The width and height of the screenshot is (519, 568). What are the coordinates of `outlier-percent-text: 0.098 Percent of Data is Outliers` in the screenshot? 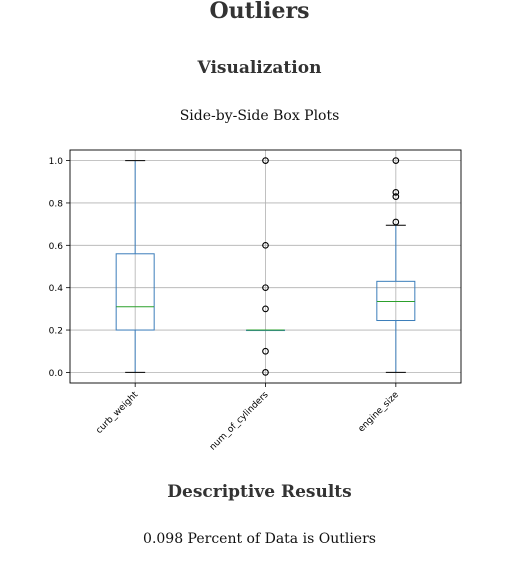 It's located at (259, 539).